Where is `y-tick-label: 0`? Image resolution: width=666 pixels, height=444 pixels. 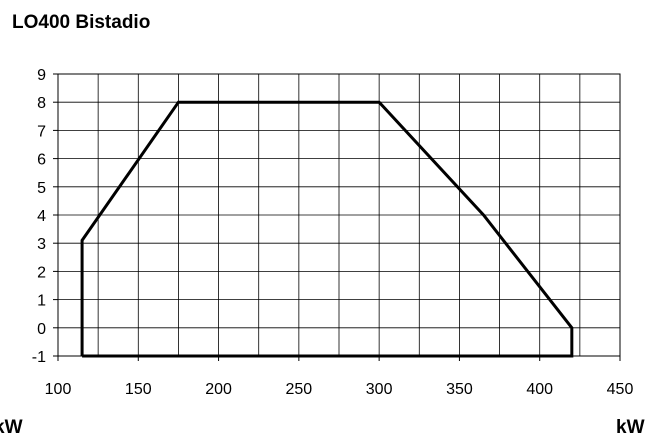
y-tick-label: 0 is located at coordinates (41, 329).